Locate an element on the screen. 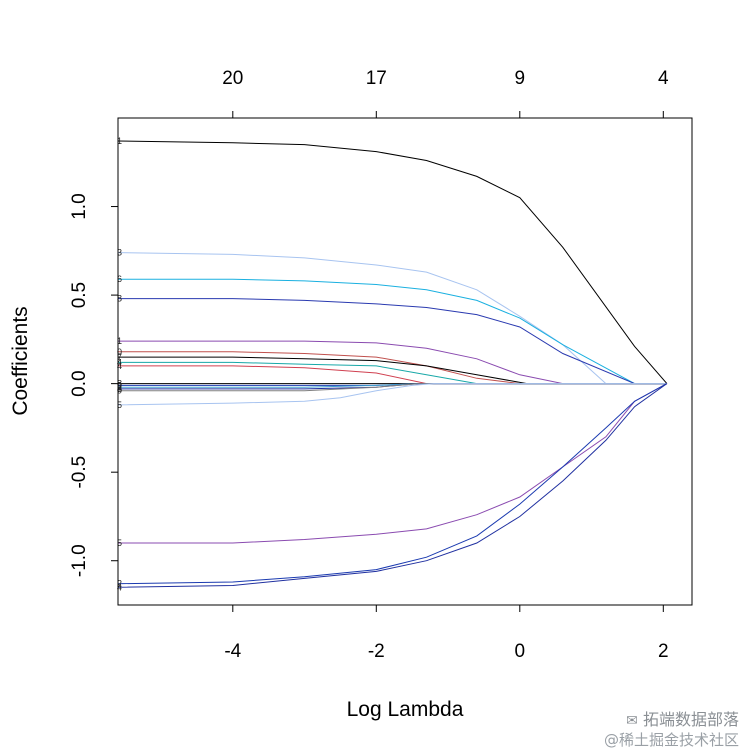 The height and width of the screenshot is (753, 753). watermark: ✉ 拓端数据部落 is located at coordinates (682, 718).